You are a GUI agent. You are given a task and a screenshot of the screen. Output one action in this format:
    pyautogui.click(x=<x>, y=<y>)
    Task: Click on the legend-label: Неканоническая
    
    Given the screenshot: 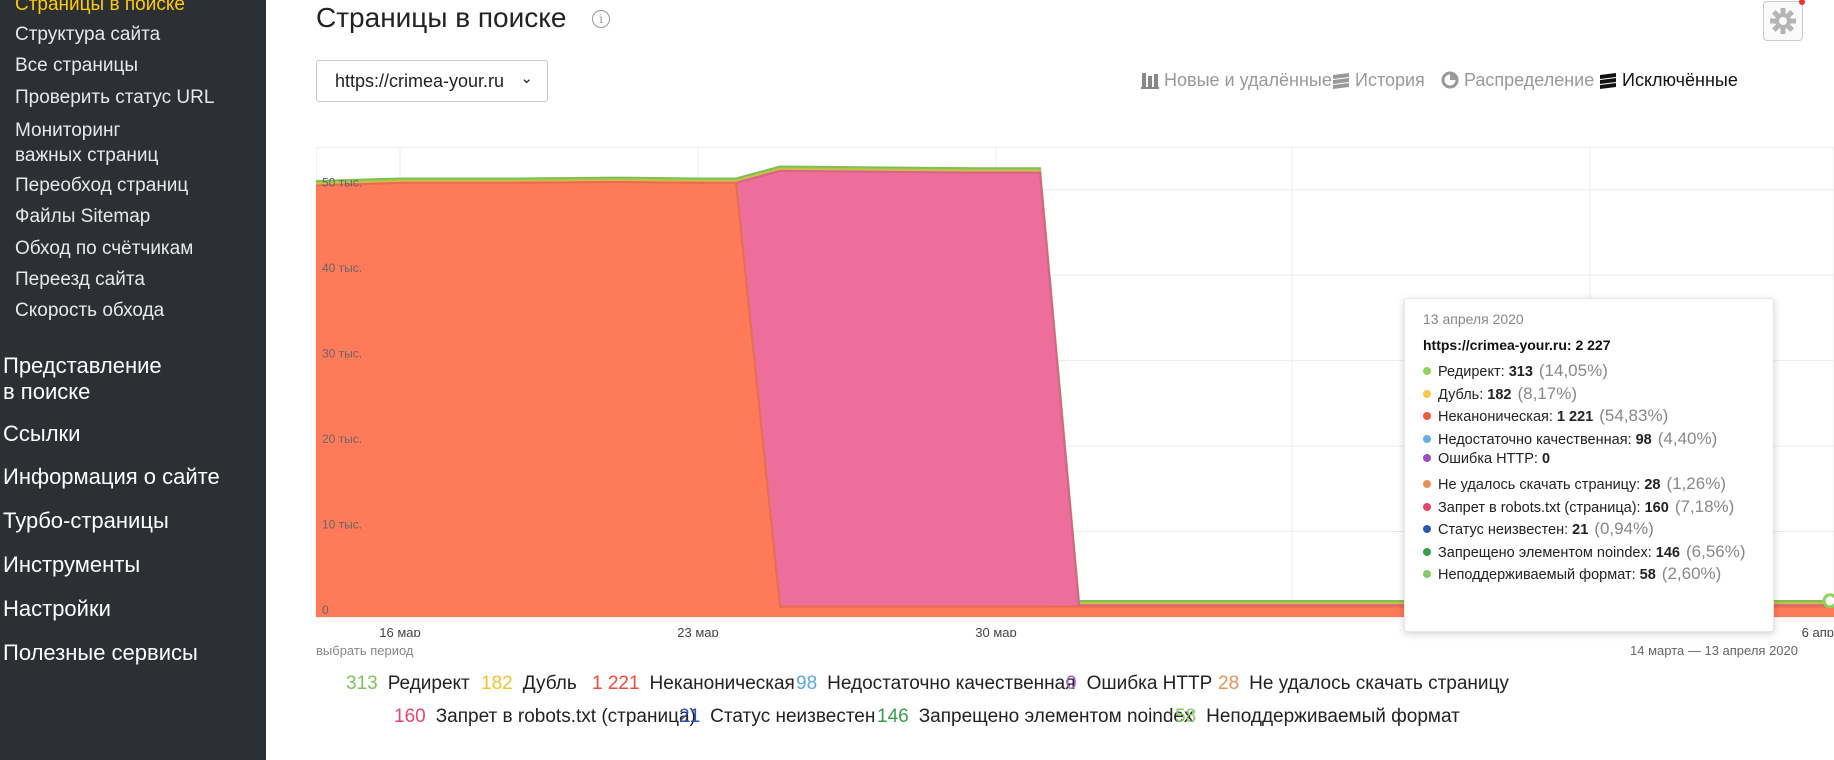 What is the action you would take?
    pyautogui.click(x=722, y=683)
    